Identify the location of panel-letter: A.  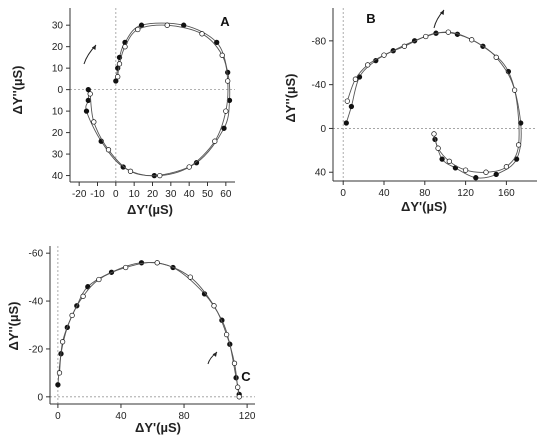
(225, 21).